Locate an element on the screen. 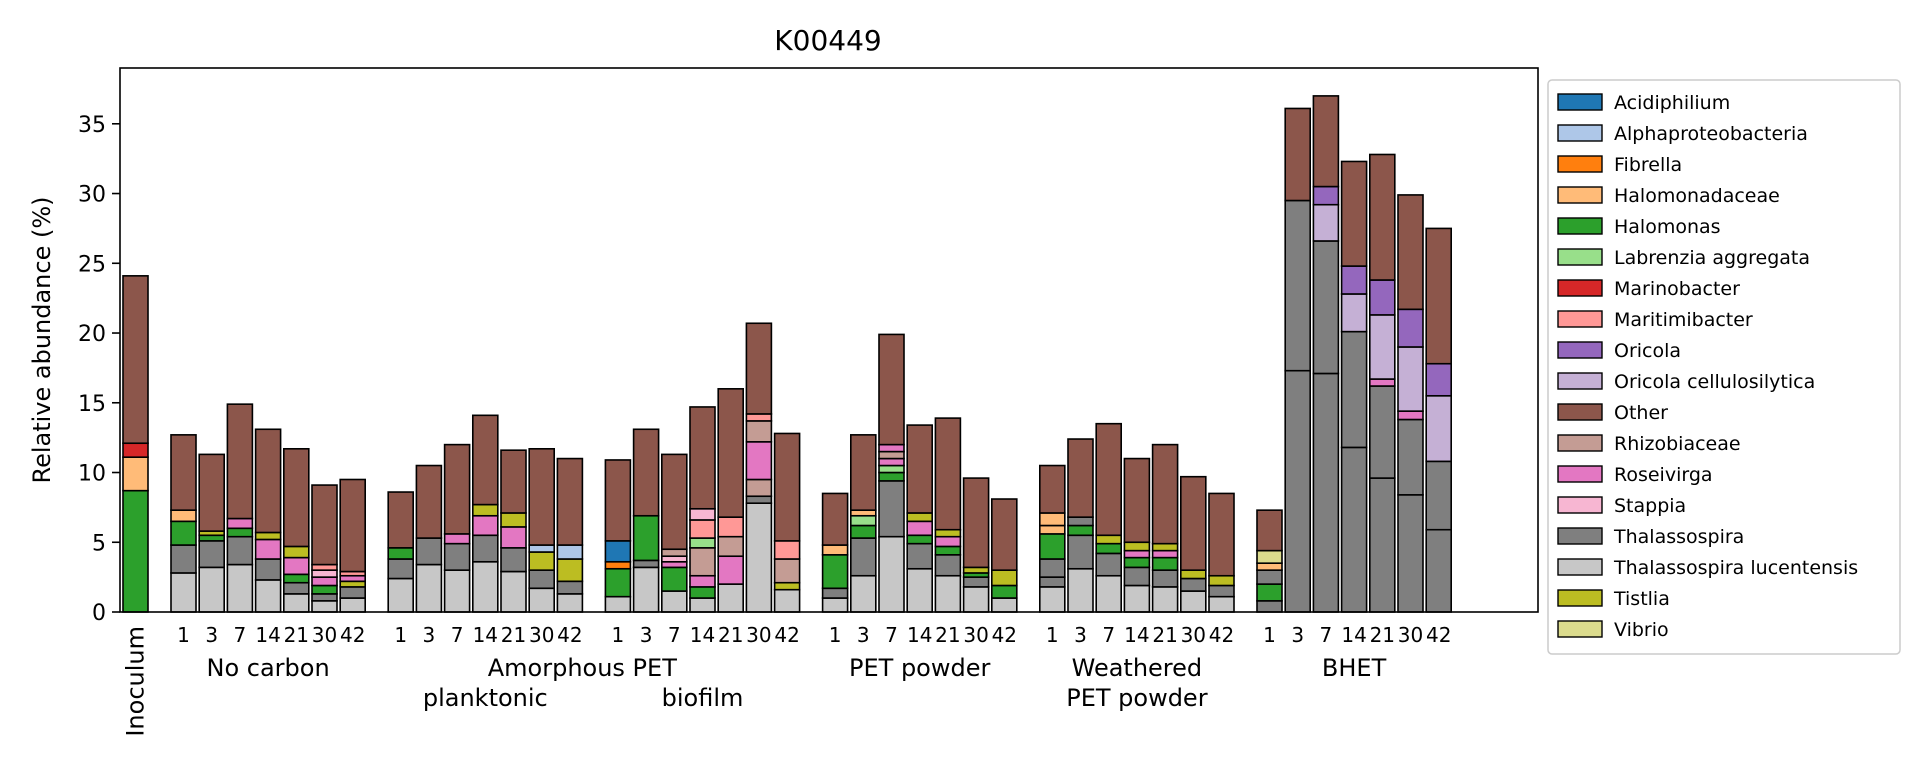  bar-segment-halomonadaceae is located at coordinates (183, 516).